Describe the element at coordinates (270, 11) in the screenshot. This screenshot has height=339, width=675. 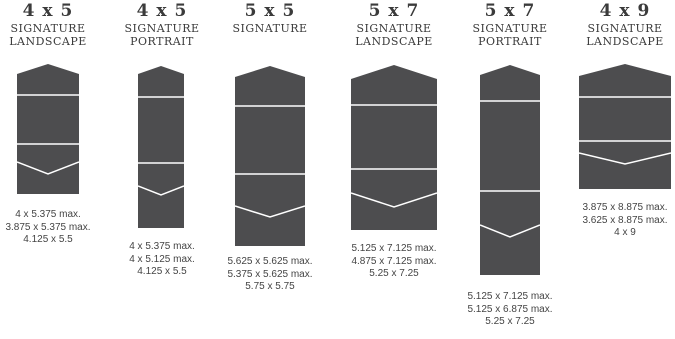
I see `size-label: 5 x 5` at that location.